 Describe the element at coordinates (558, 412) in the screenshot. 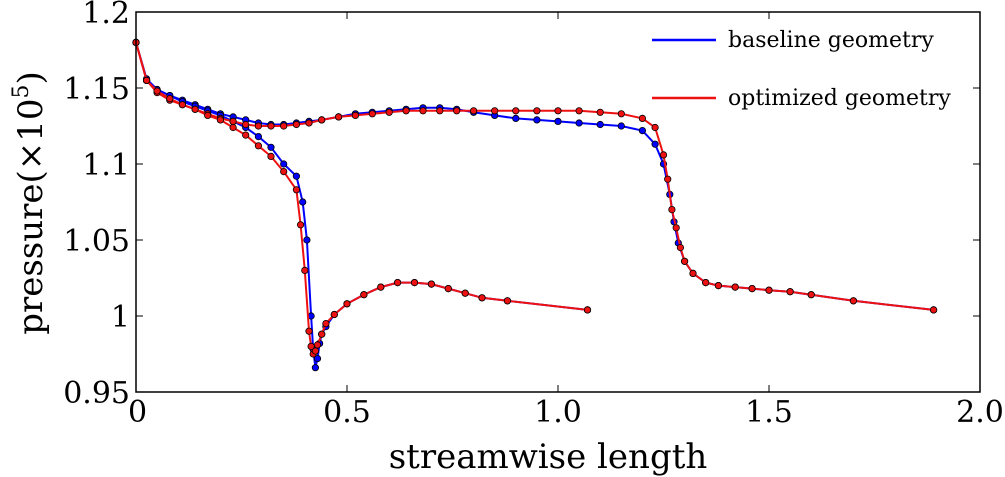

I see `x-tick-label: 1.0` at that location.